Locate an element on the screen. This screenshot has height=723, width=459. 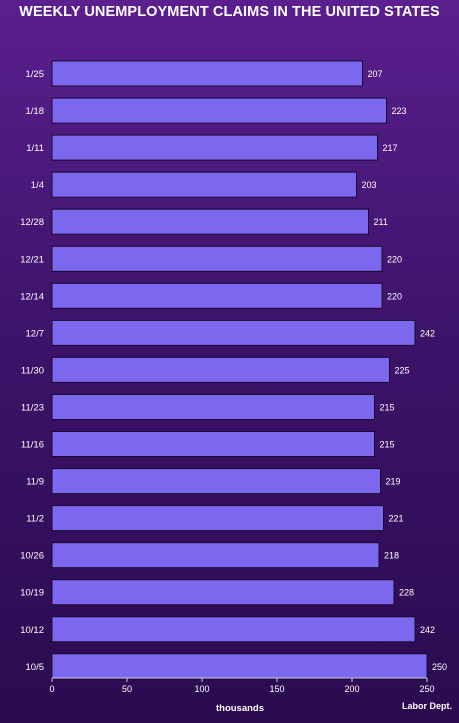
bar-12/14 is located at coordinates (217, 295).